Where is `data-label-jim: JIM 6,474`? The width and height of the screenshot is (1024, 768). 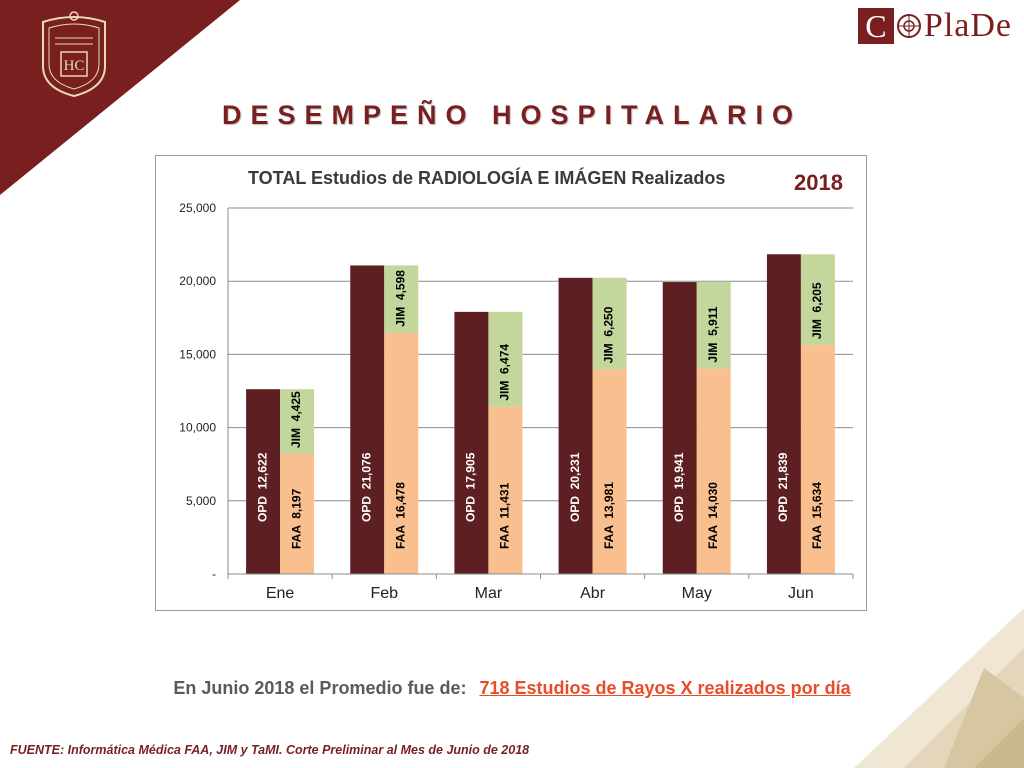 data-label-jim: JIM 6,474 is located at coordinates (505, 372).